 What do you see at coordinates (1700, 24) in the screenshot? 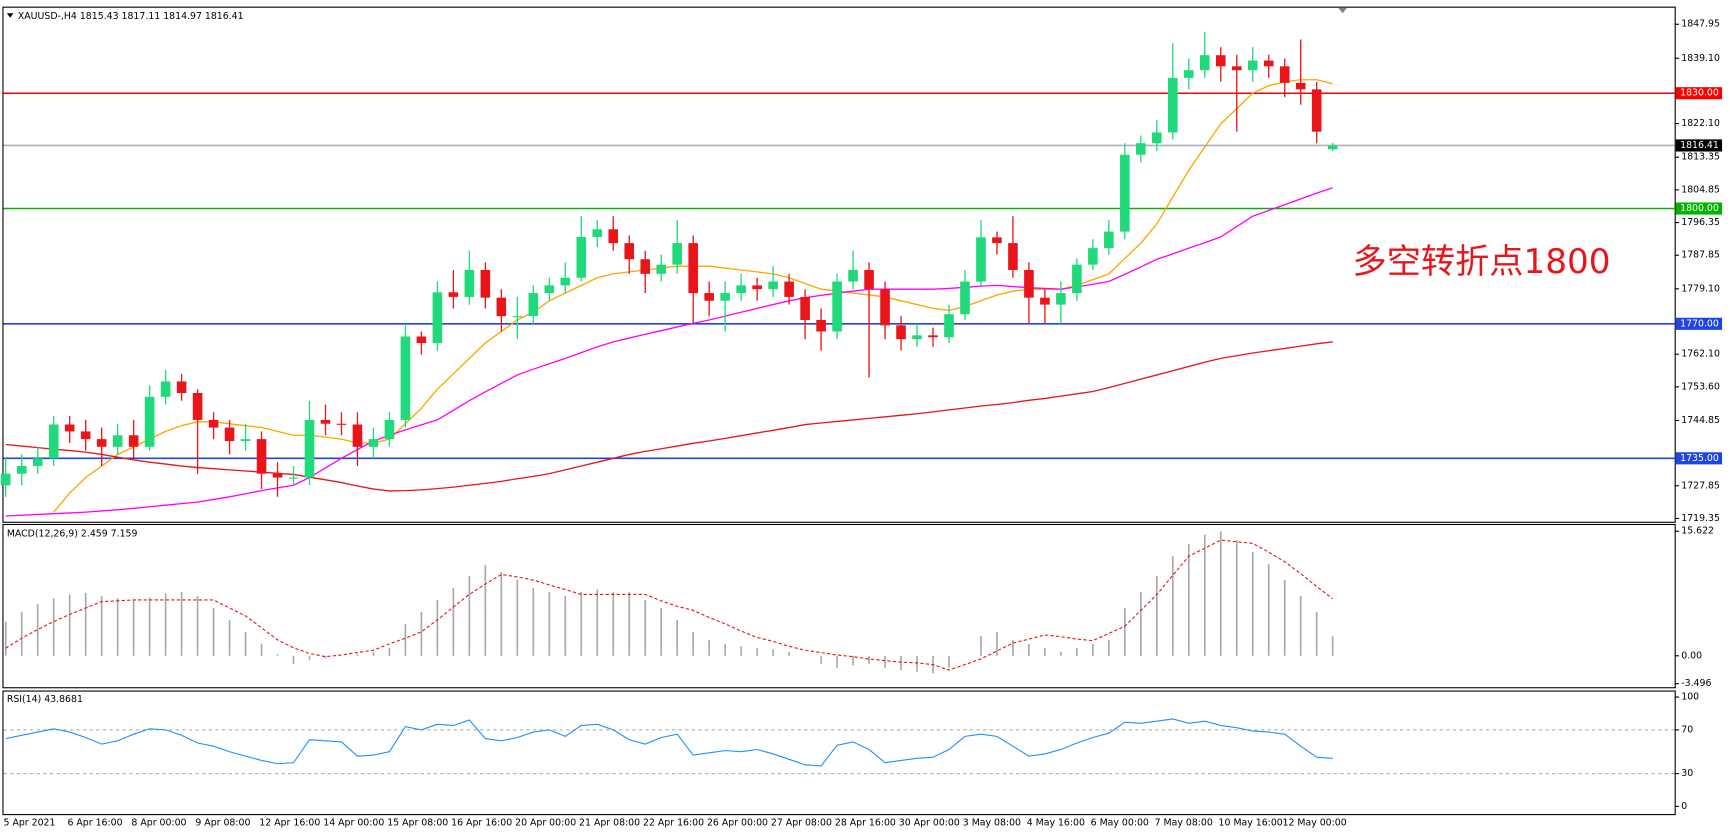
I see `y-tick-label: 1847.95` at bounding box center [1700, 24].